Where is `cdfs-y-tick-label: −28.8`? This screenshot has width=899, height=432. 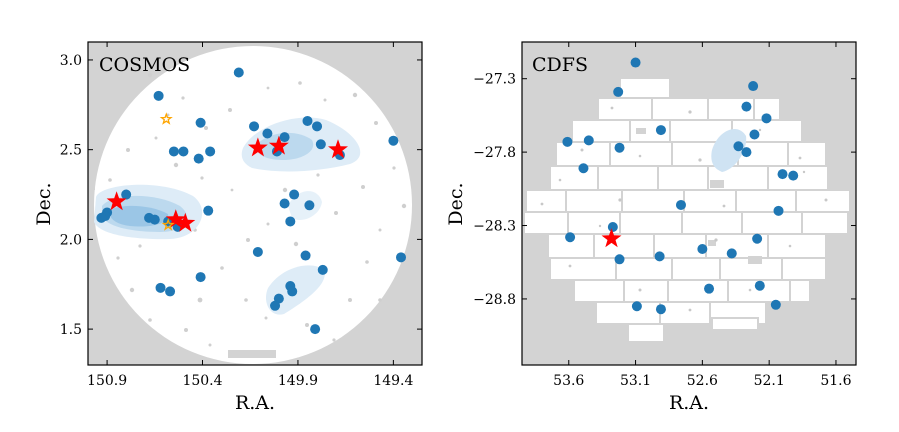
cdfs-y-tick-label: −28.8 is located at coordinates (494, 300).